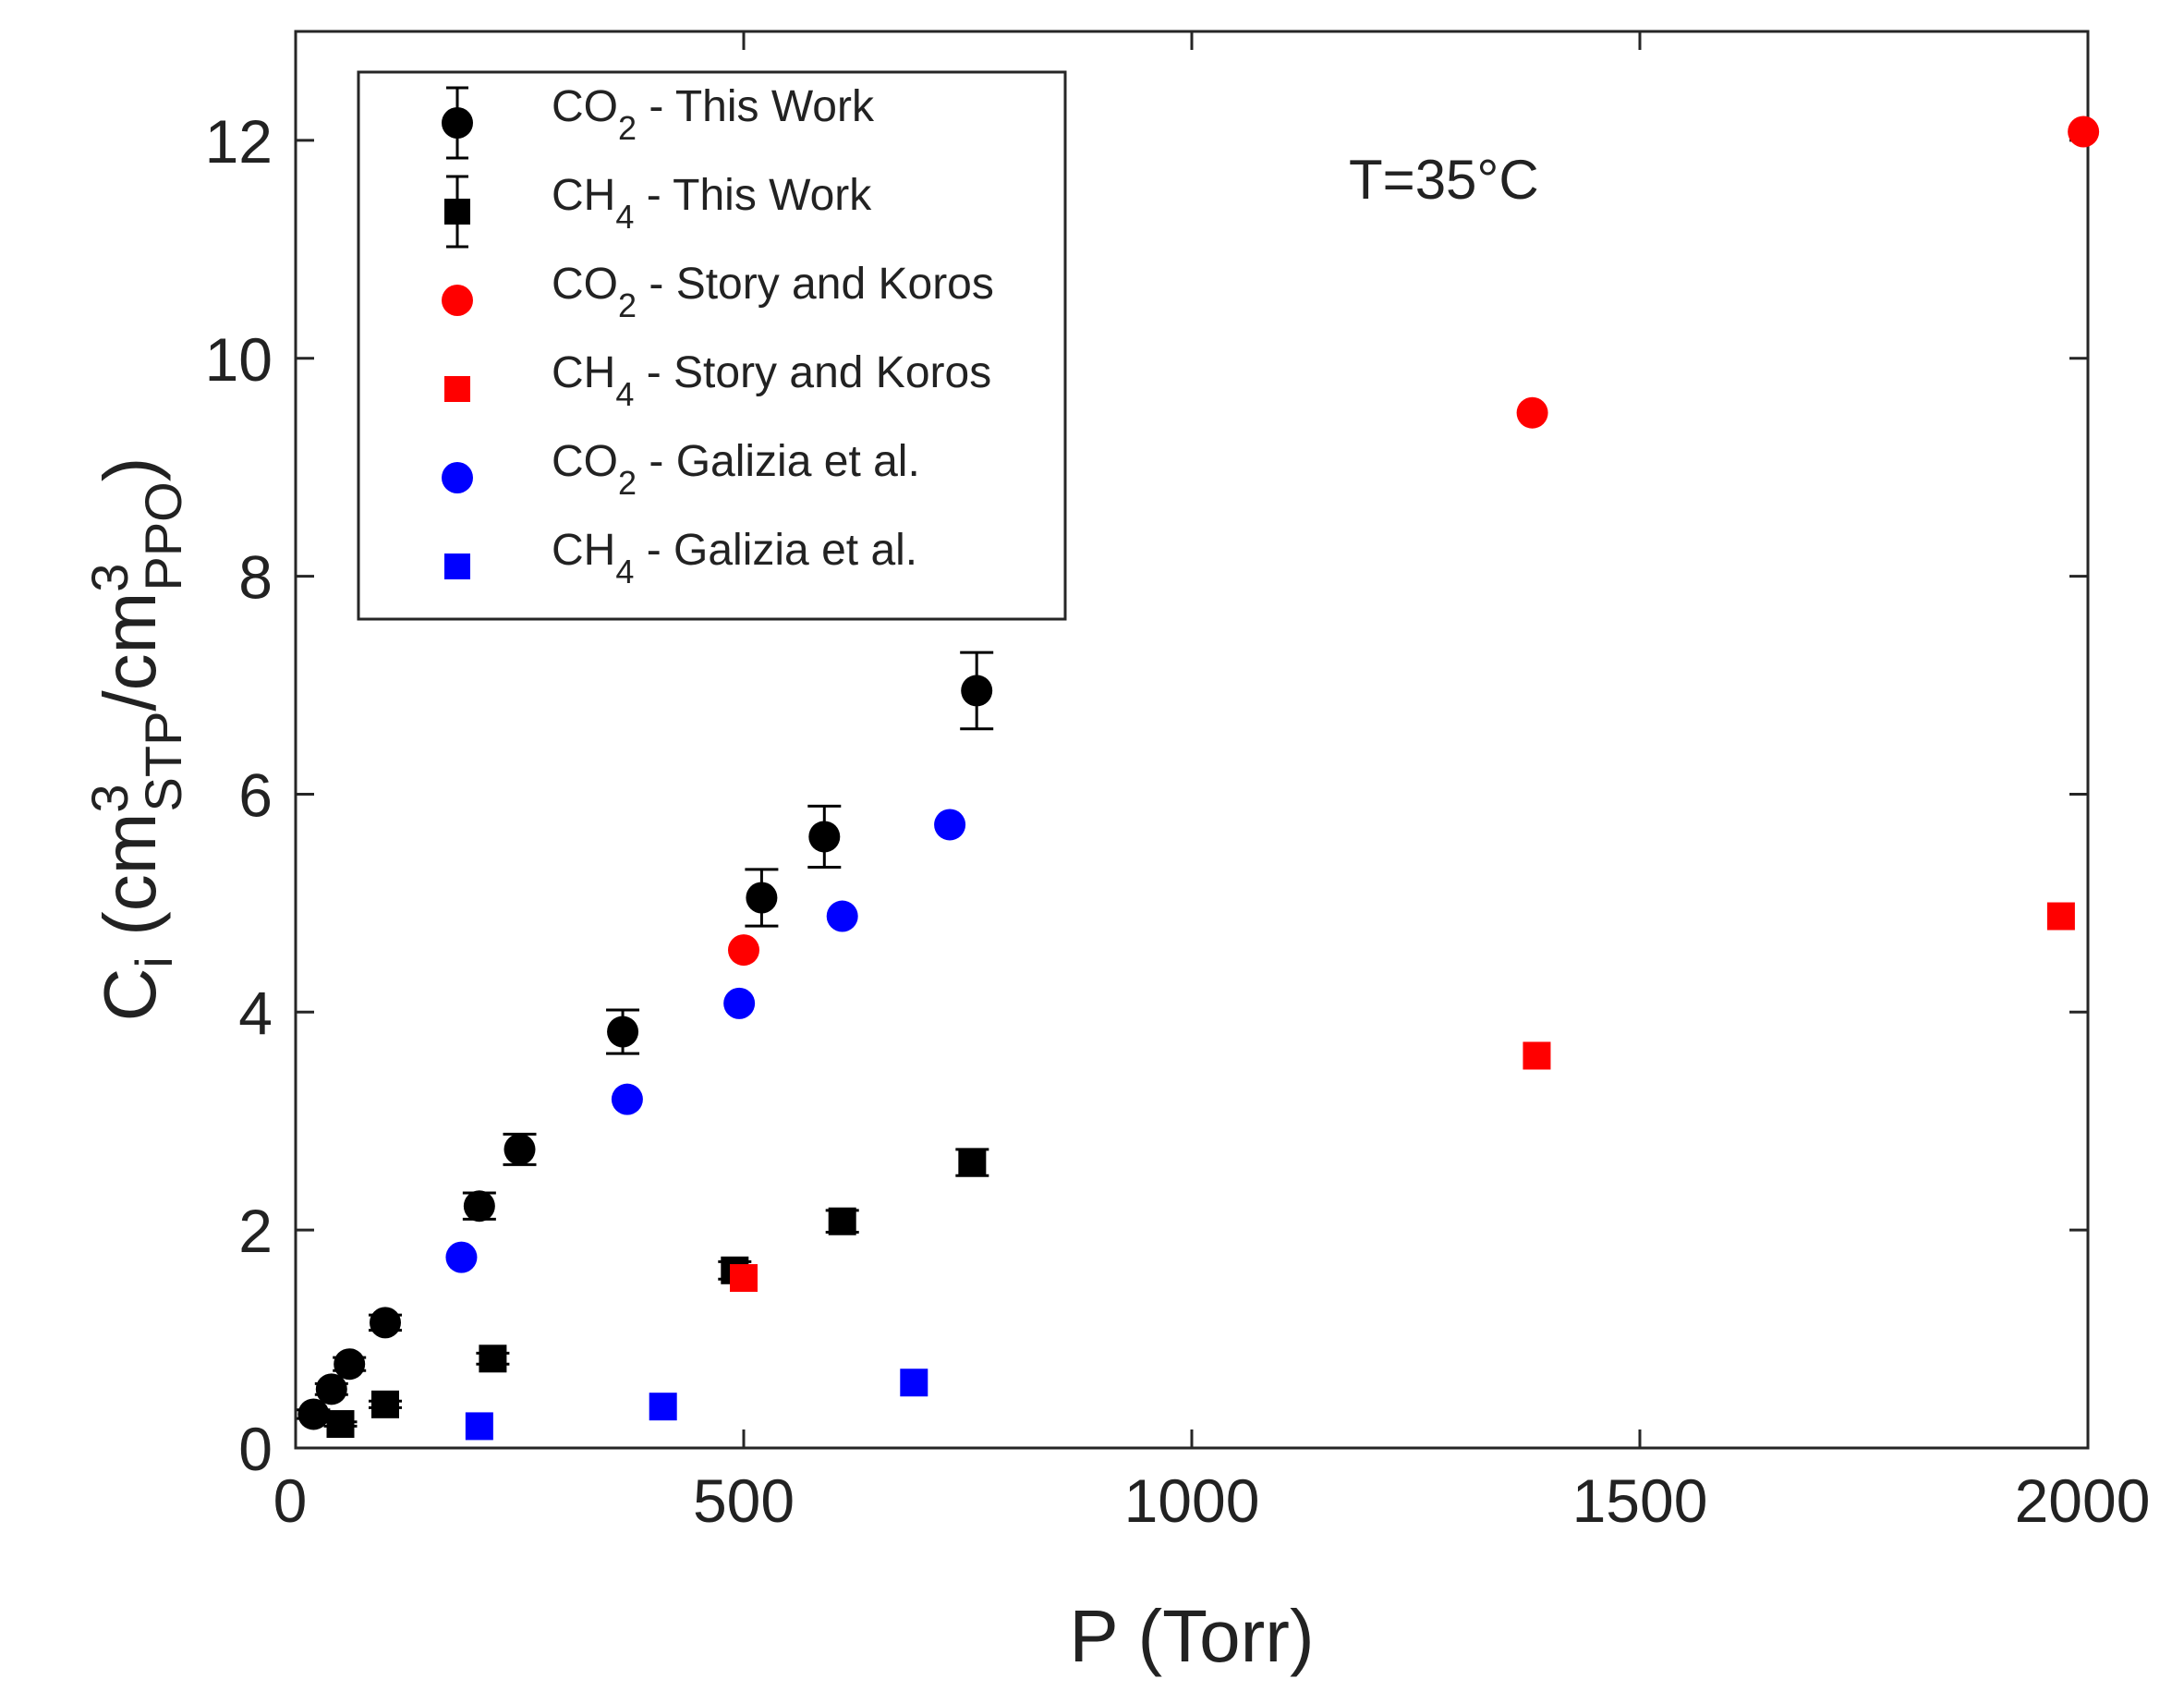  Describe the element at coordinates (1192, 1500) in the screenshot. I see `x-tick-label: 1000` at that location.